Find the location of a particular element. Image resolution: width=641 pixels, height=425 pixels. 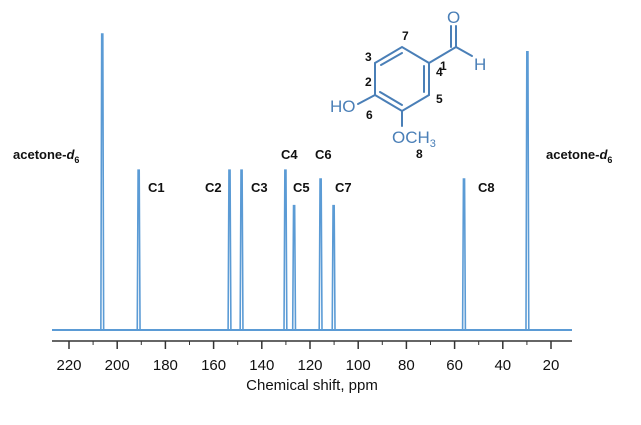

aldehyde-hydrogen: H is located at coordinates (480, 64).